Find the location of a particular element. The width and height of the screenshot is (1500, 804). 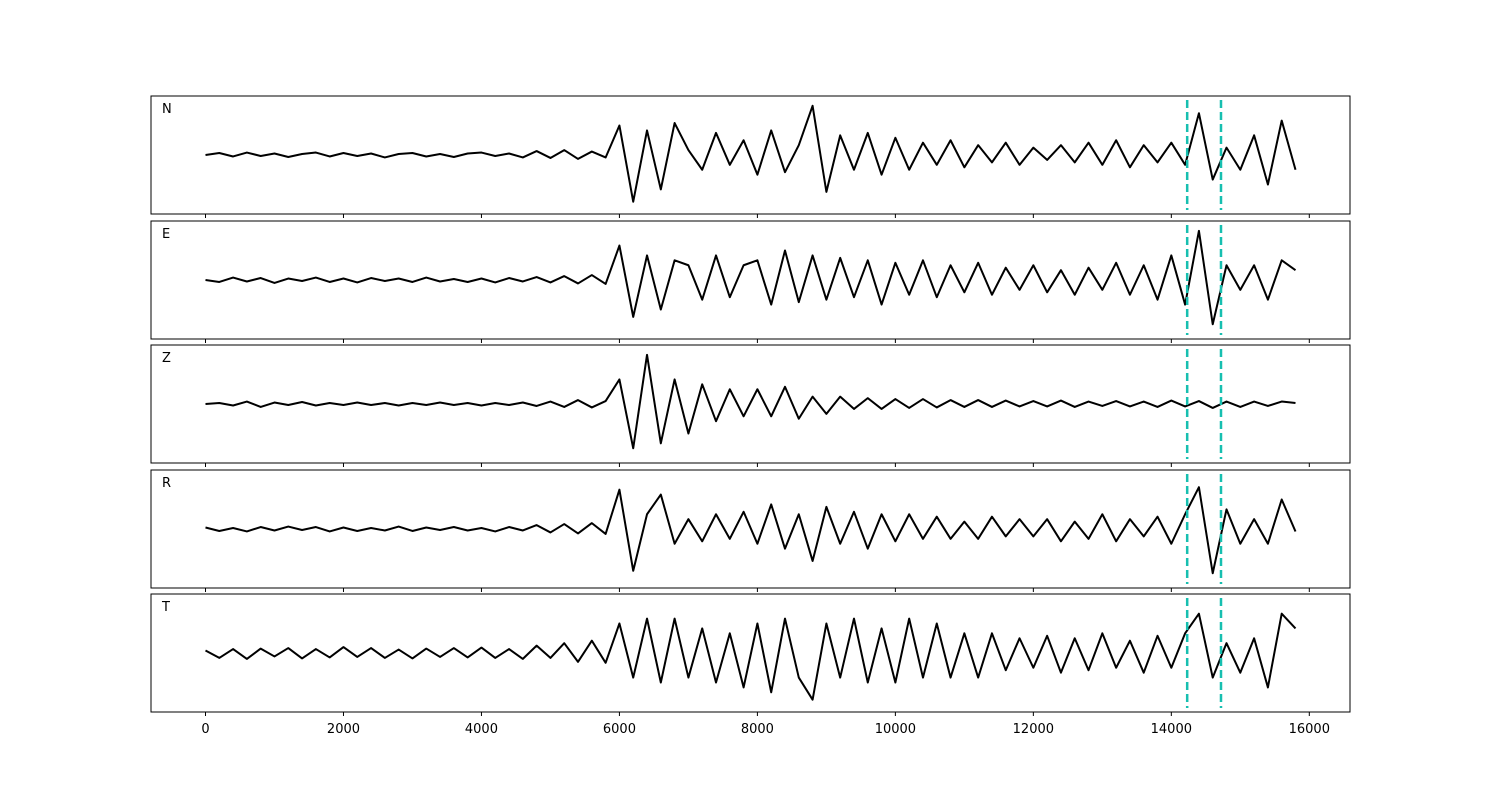

panel-label: E is located at coordinates (166, 234).